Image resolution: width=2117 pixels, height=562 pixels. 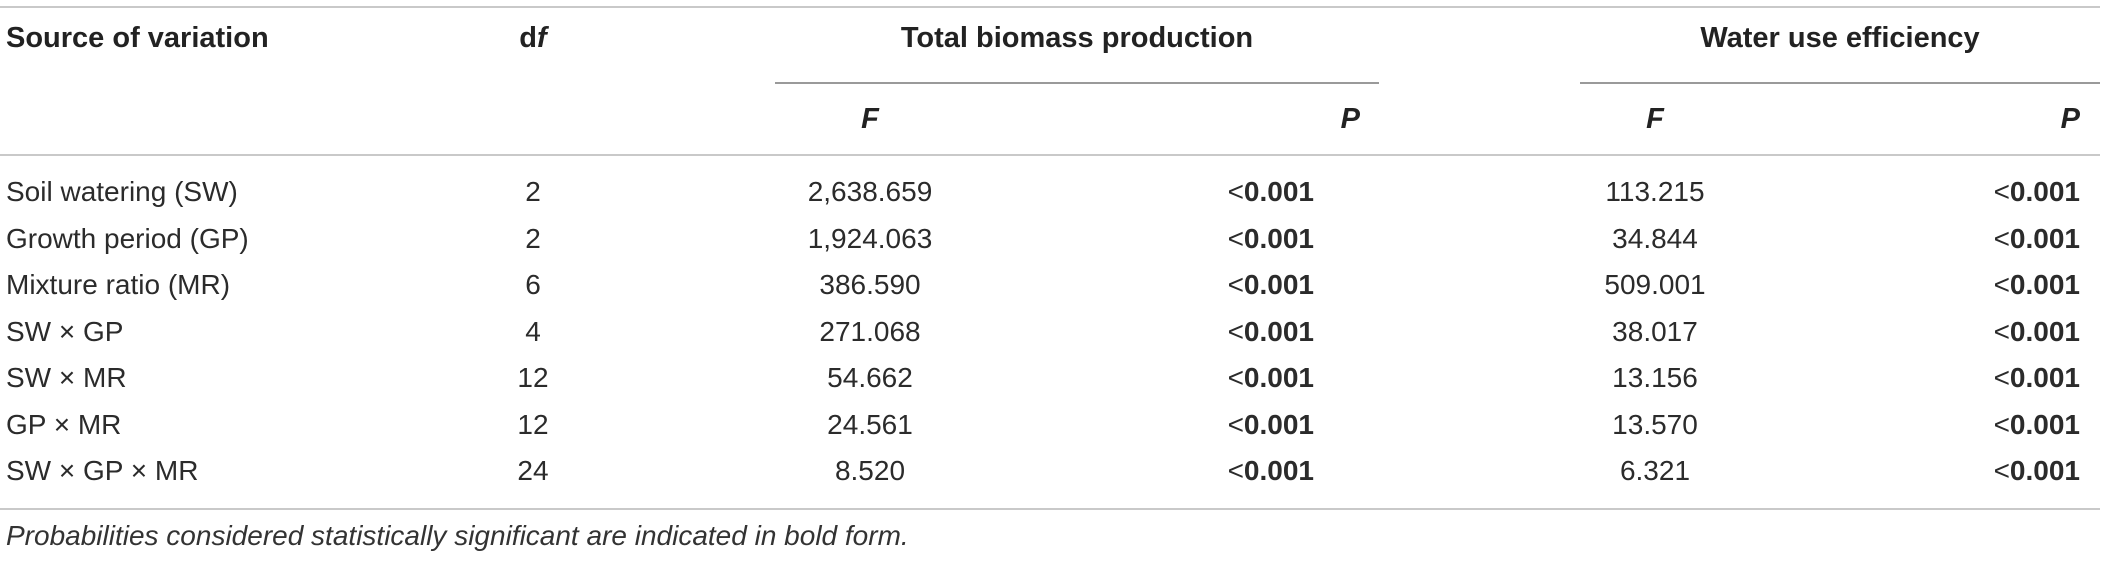 I want to click on row-wue-f: 13.570, so click(x=1655, y=424).